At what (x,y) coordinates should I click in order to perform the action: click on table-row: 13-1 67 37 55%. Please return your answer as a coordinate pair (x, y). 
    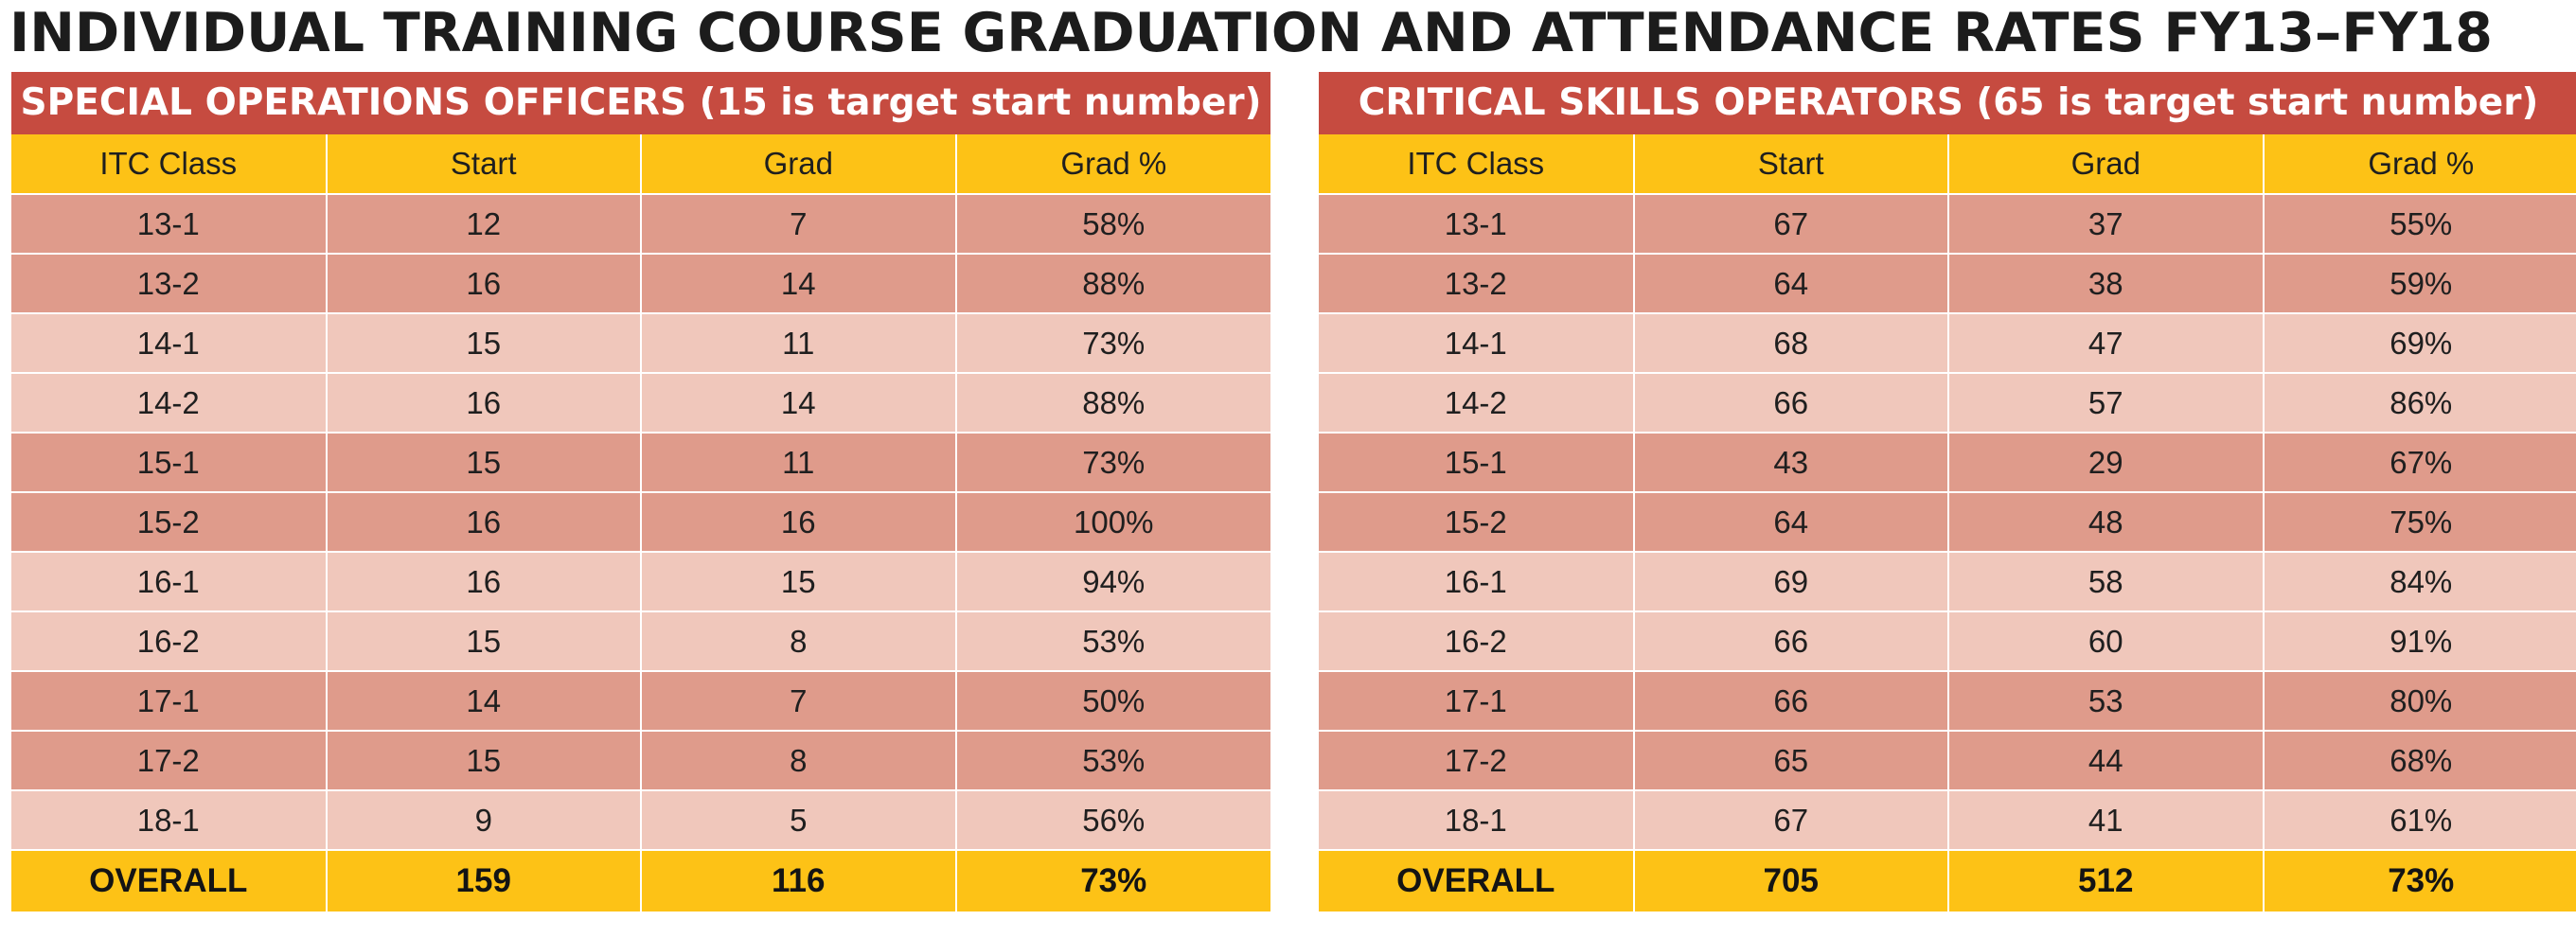
    Looking at the image, I should click on (1948, 224).